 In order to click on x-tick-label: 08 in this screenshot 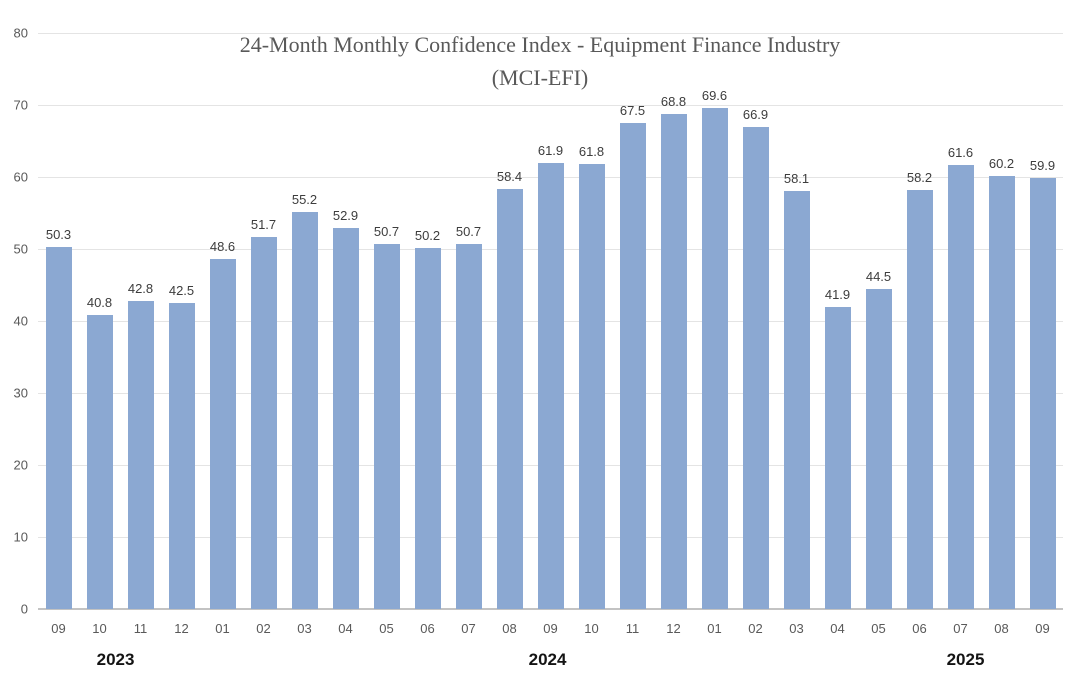, I will do `click(1001, 628)`.